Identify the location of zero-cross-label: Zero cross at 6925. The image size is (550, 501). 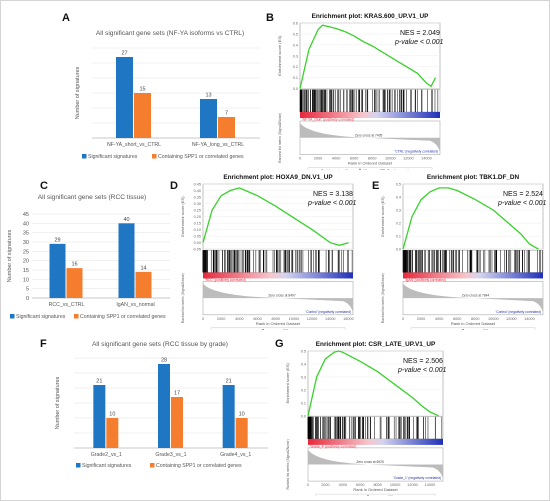
(370, 462).